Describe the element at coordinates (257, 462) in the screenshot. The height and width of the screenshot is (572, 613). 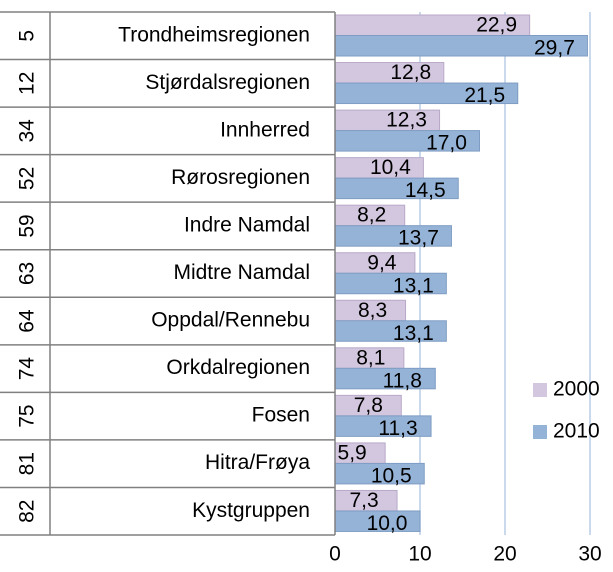
I see `category-label: Hitra/Frøya` at that location.